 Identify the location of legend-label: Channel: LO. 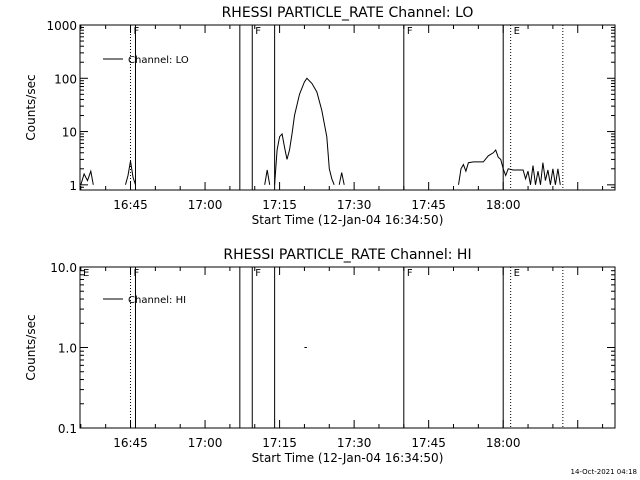
(158, 60).